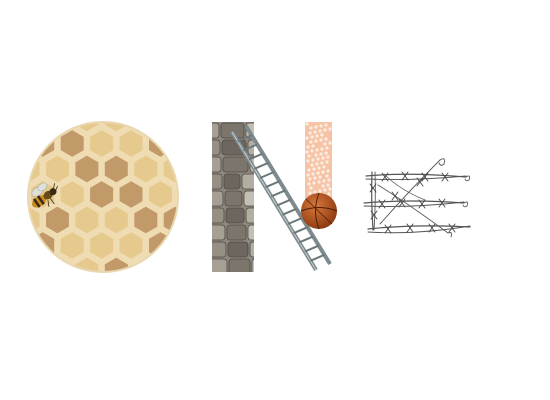 The image size is (550, 400). I want to click on letter-n-stone-wall, so click(233, 197).